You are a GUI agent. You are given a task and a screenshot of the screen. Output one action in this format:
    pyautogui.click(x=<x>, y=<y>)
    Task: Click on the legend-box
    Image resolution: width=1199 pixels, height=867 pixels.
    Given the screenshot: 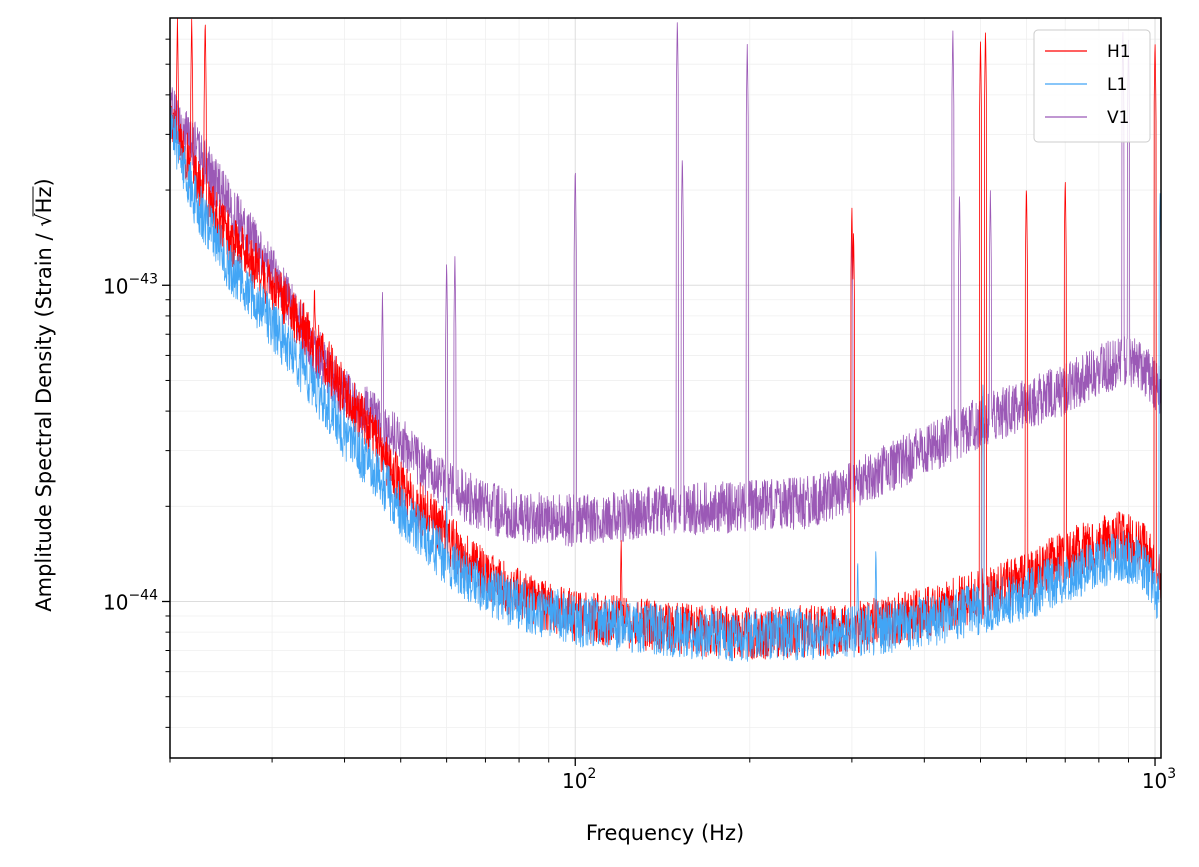 What is the action you would take?
    pyautogui.click(x=1092, y=86)
    